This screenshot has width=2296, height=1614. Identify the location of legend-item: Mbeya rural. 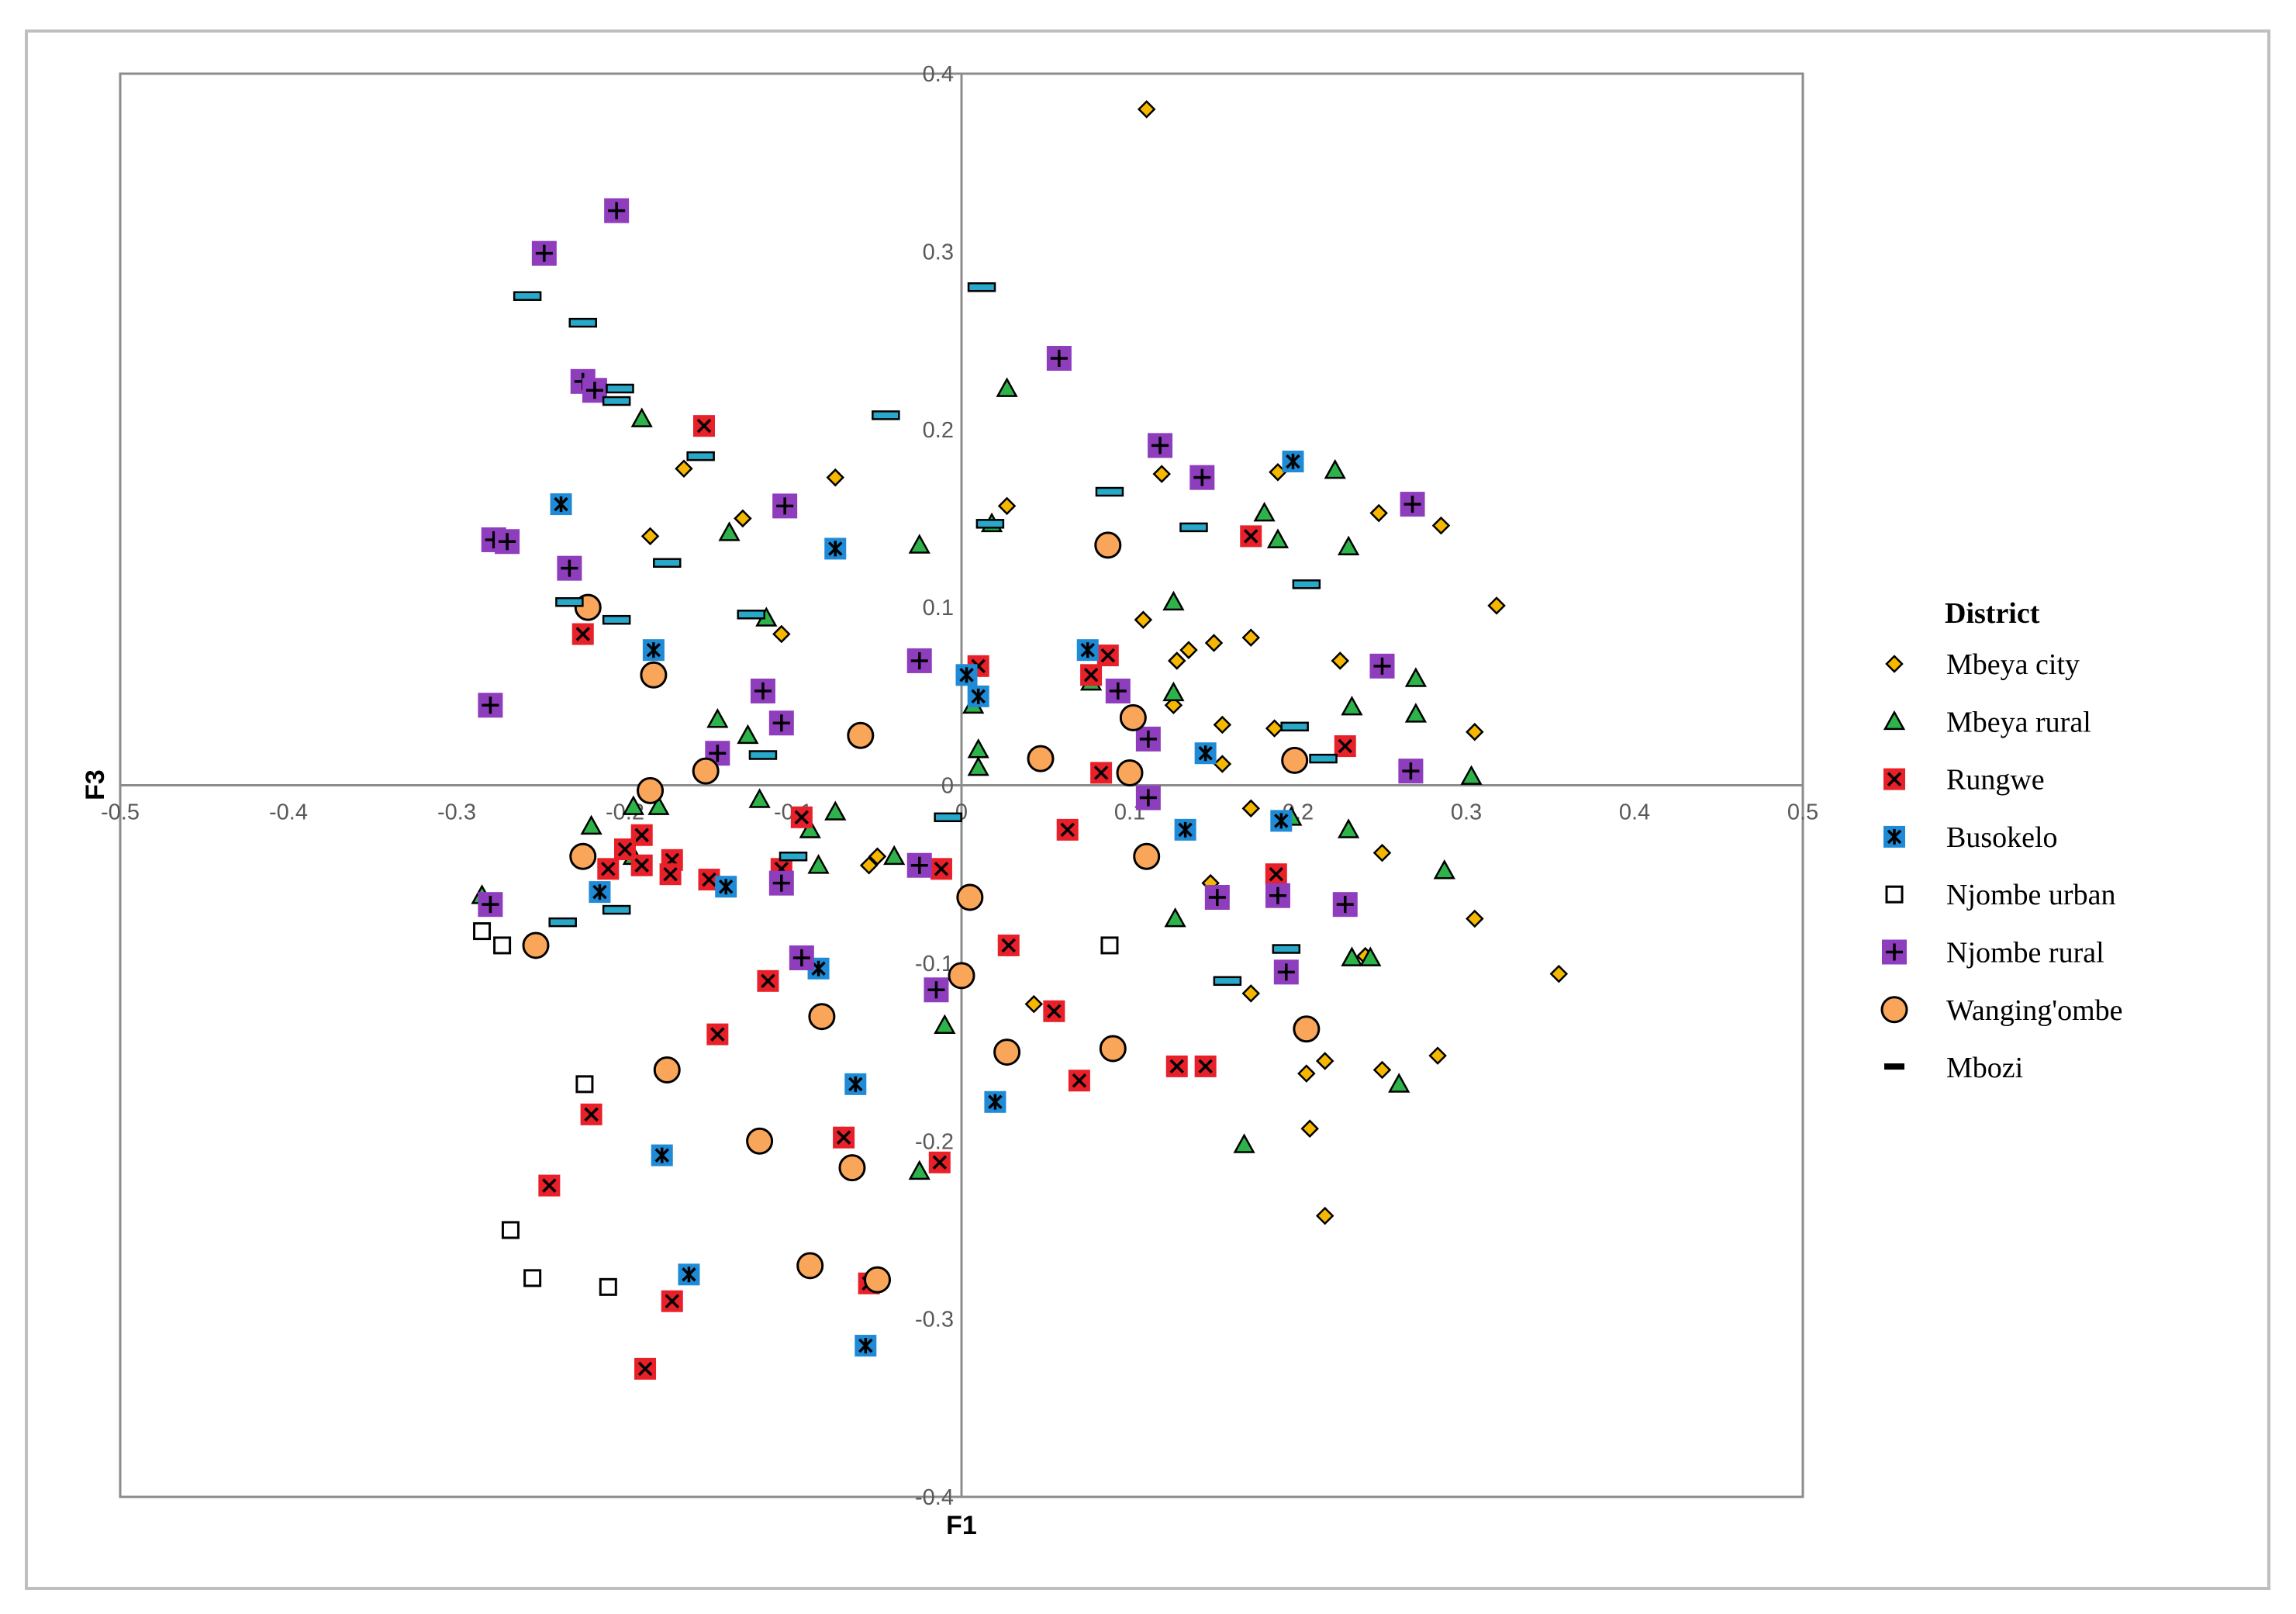
(1987, 722).